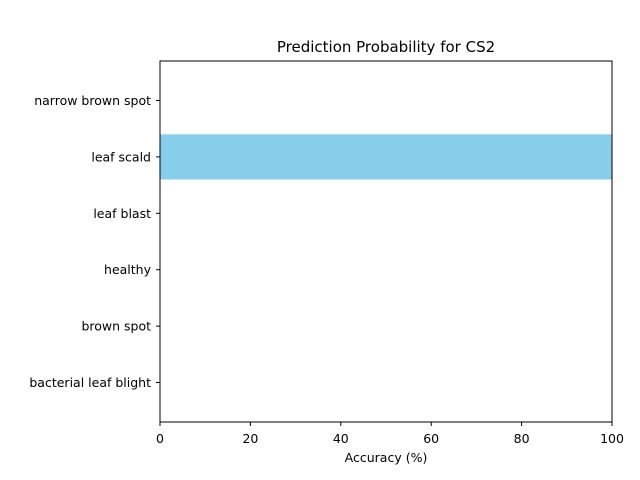 This screenshot has height=480, width=640. What do you see at coordinates (160, 438) in the screenshot?
I see `x-tick-label: 0` at bounding box center [160, 438].